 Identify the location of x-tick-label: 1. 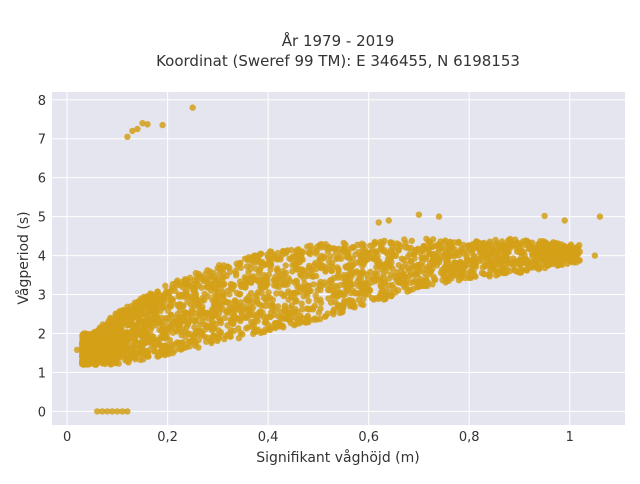
(570, 437).